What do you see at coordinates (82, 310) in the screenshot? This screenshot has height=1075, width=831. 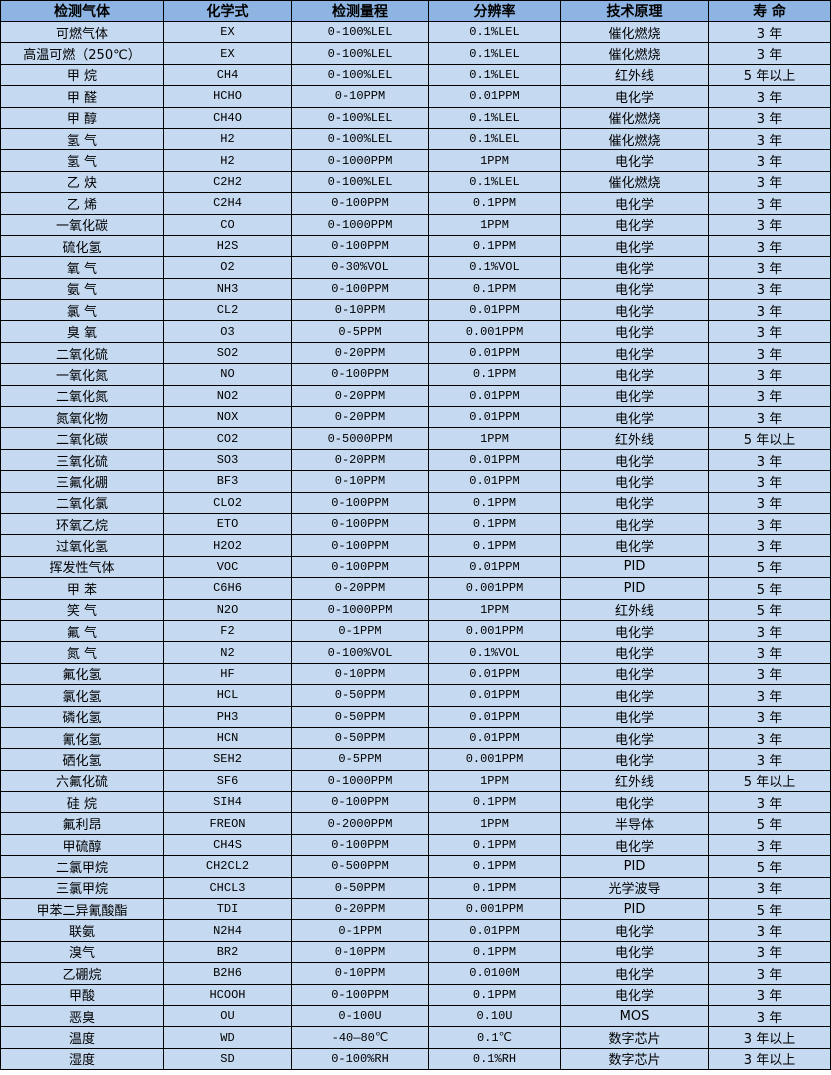 I see `gas-cell: 氯 气` at bounding box center [82, 310].